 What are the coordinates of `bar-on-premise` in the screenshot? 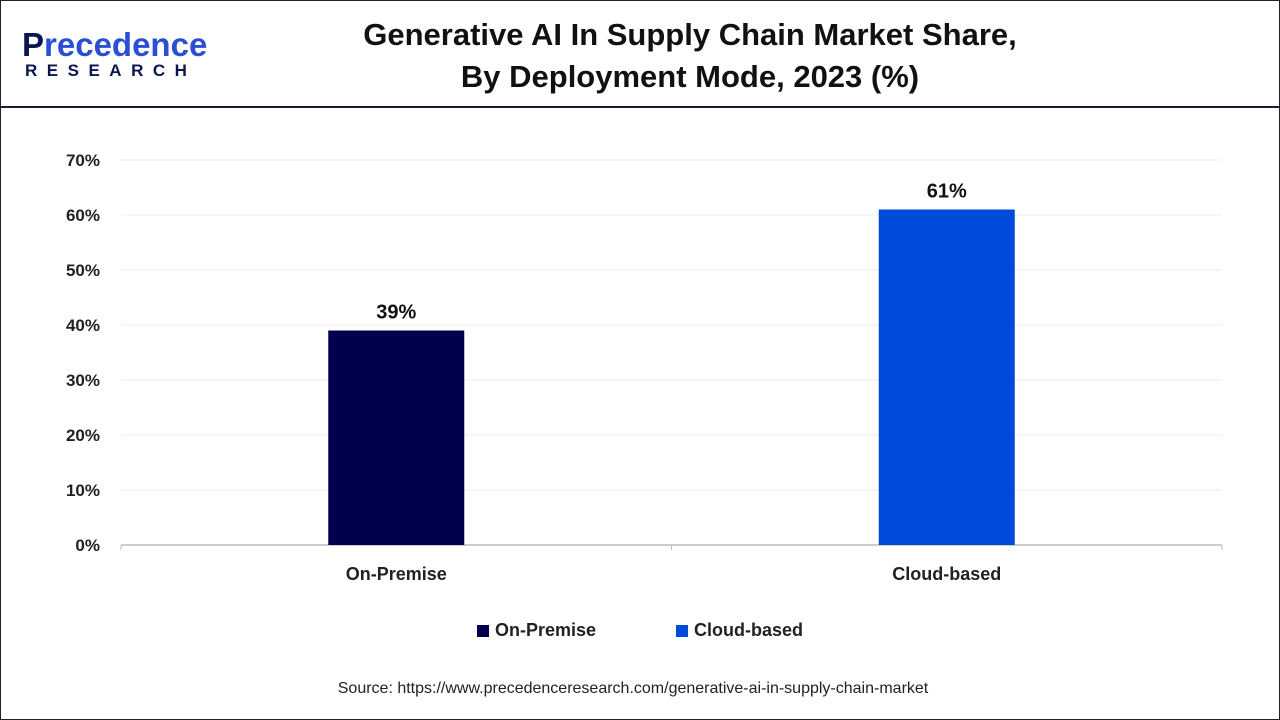 It's located at (396, 437).